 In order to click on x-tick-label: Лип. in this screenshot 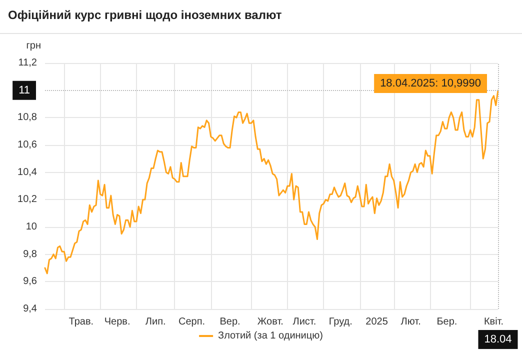, I will do `click(155, 322)`.